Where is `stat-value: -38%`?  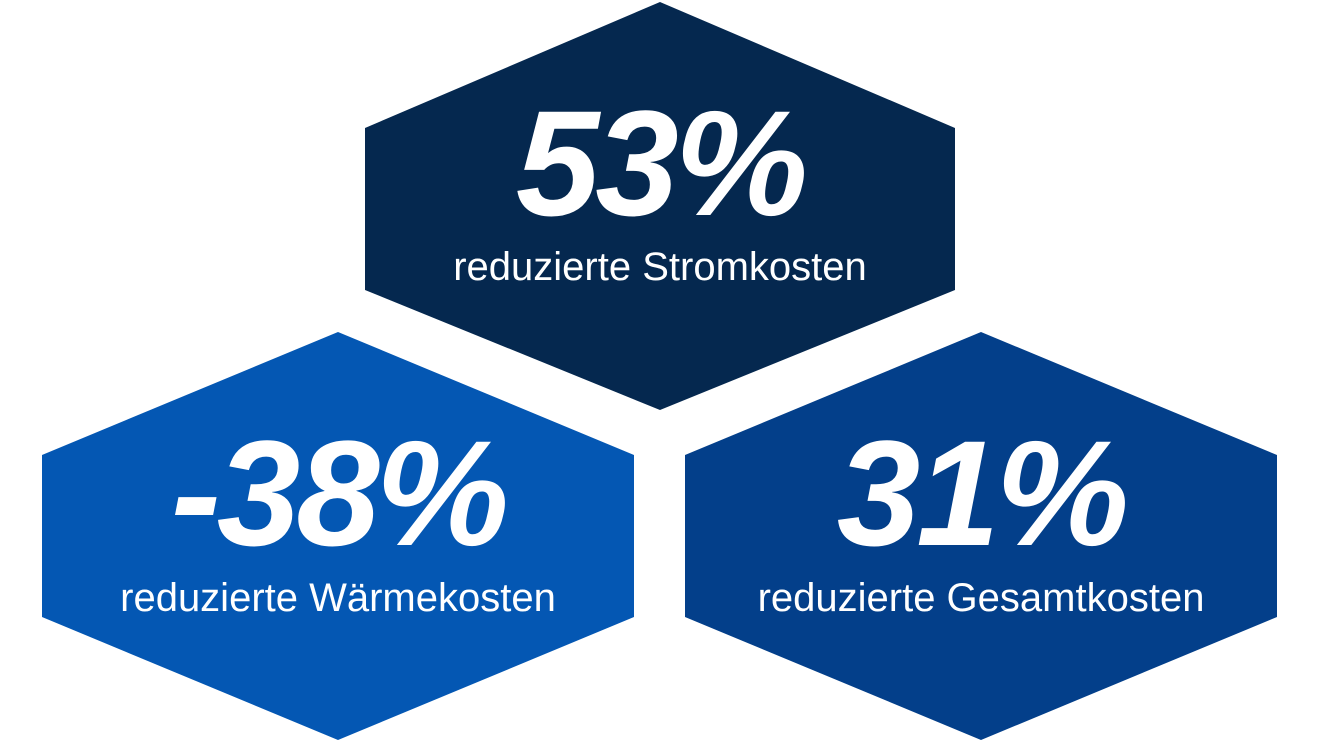
stat-value: -38% is located at coordinates (338, 493).